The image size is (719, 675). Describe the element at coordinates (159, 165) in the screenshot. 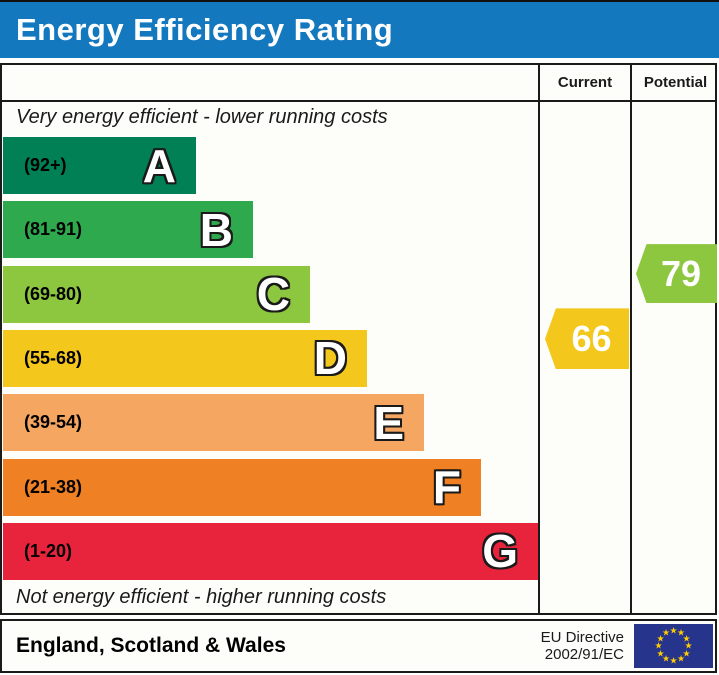

I see `band-letter: A` at that location.